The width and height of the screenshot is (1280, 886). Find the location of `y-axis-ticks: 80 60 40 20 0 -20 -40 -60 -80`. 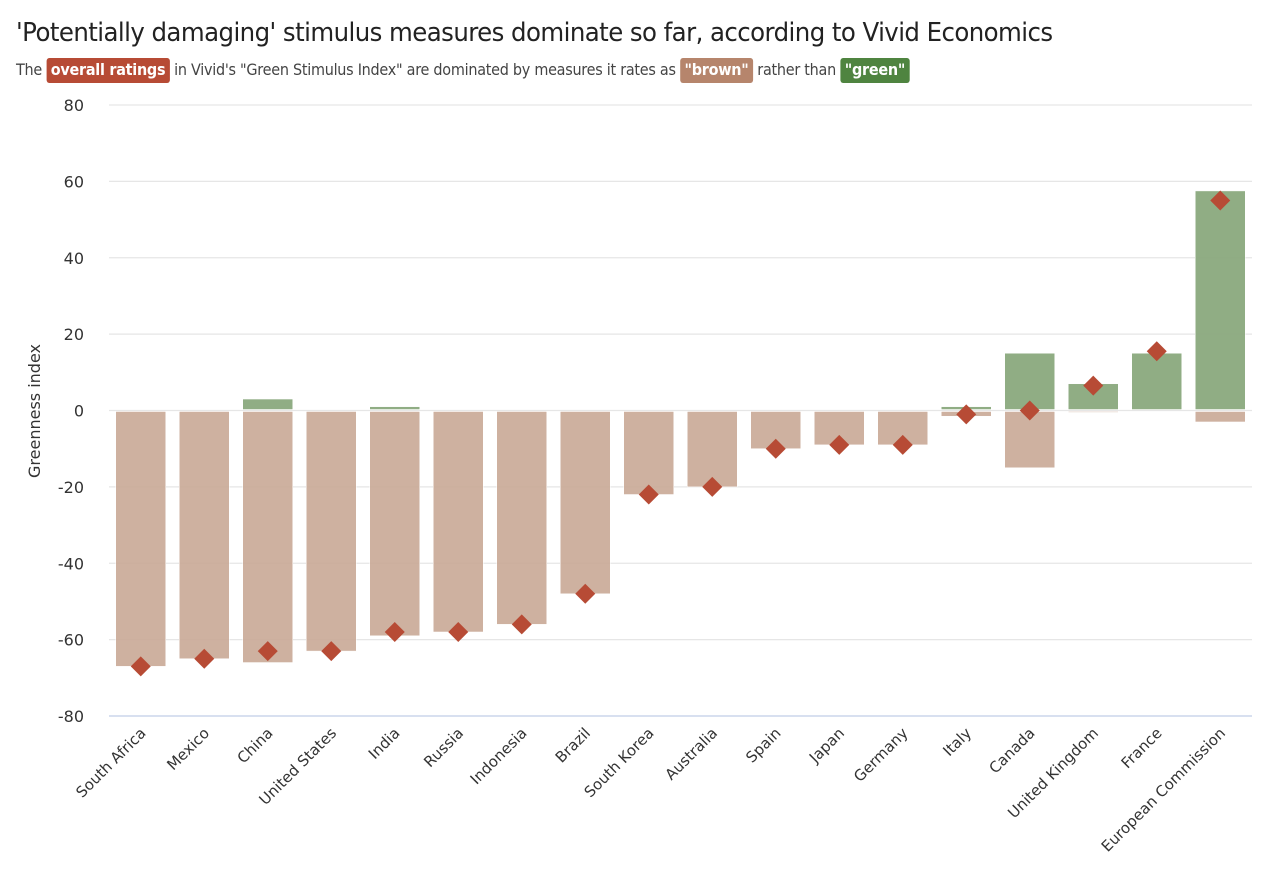

y-axis-ticks: 80 60 40 20 0 -20 -40 -60 -80 is located at coordinates (71, 411).